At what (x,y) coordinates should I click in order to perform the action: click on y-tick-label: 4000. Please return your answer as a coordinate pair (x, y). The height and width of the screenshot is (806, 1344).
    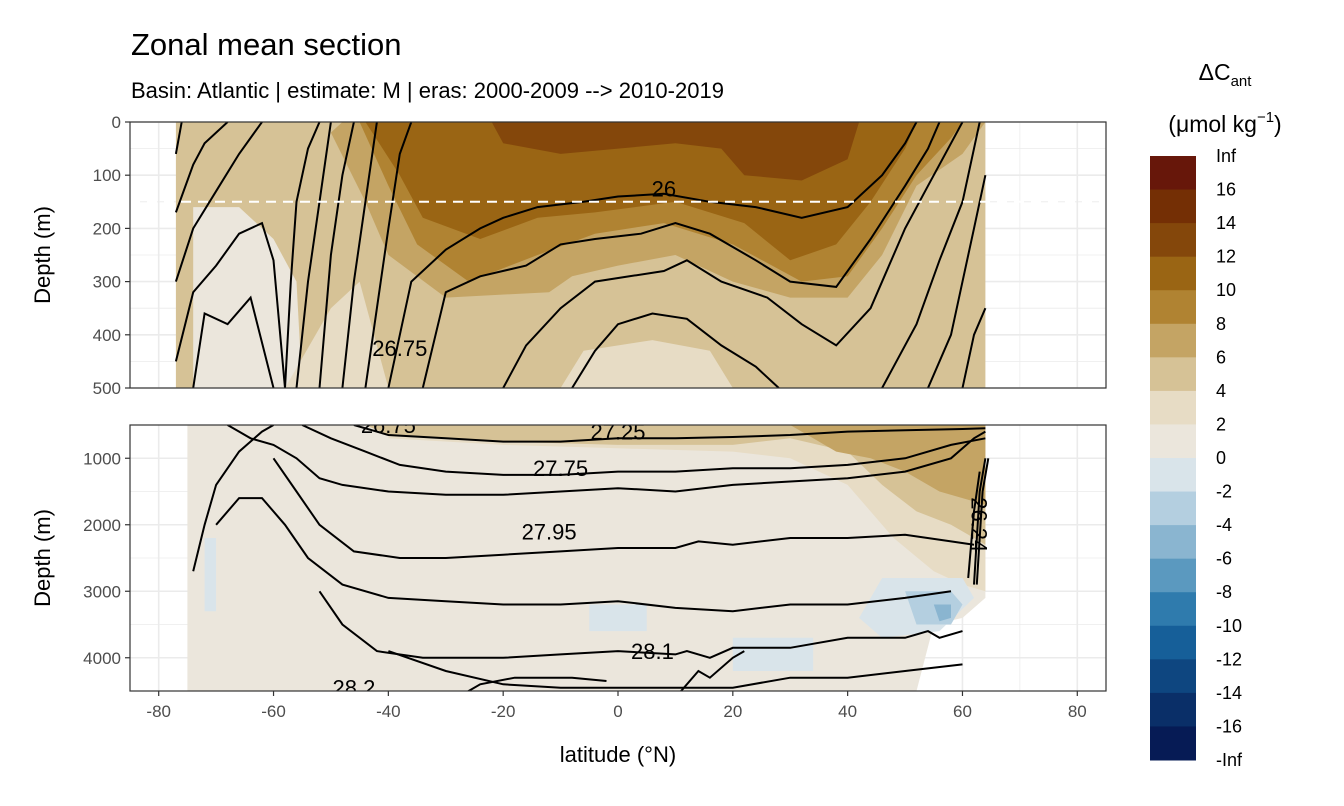
    Looking at the image, I should click on (102, 658).